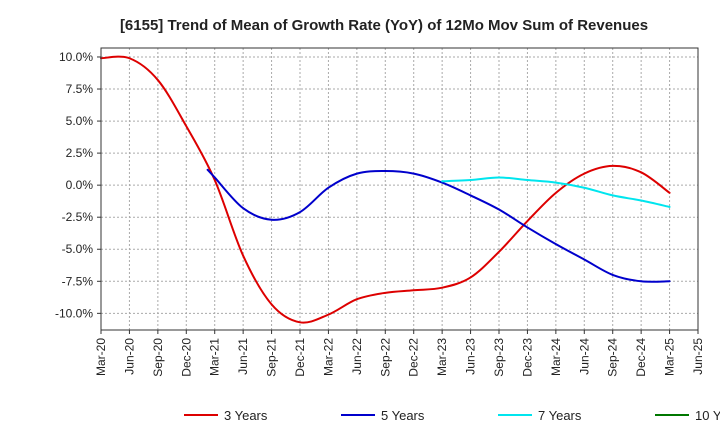 The image size is (720, 440). Describe the element at coordinates (215, 357) in the screenshot. I see `x-tick-label: Mar-21` at that location.